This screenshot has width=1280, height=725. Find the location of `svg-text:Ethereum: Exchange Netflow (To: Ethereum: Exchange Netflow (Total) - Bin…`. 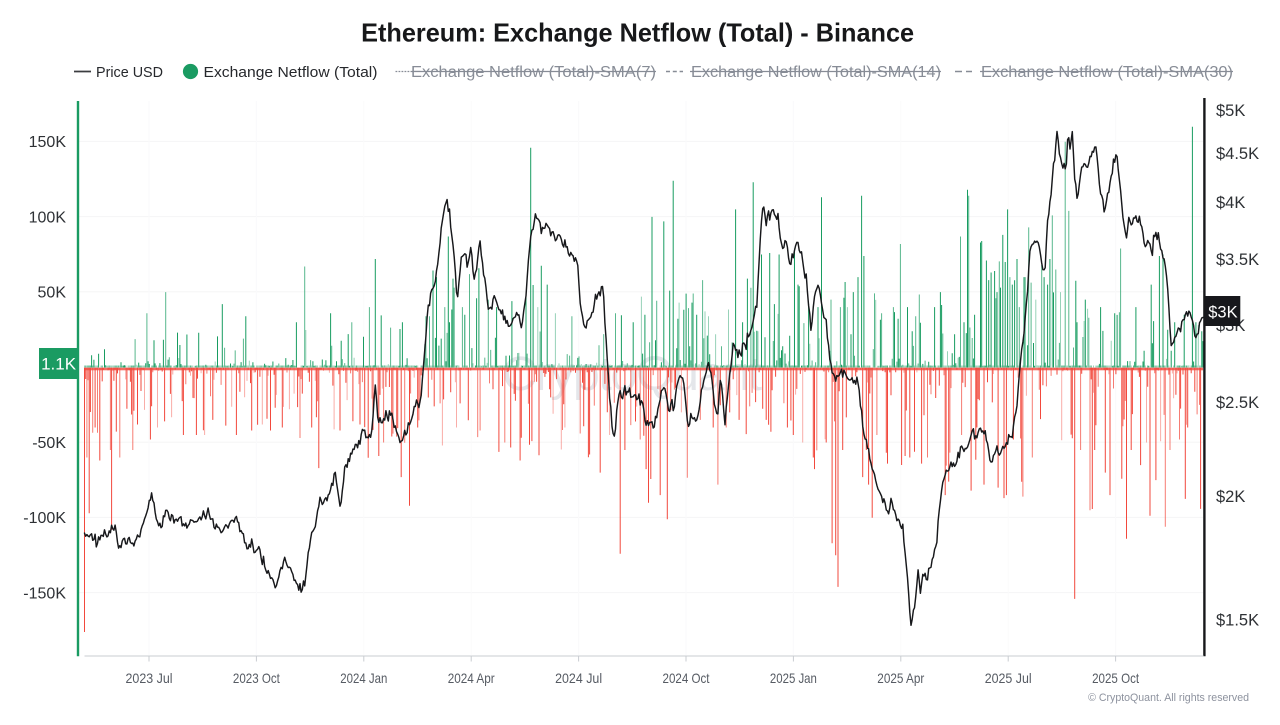

svg-text:Ethereum: Exchange Netflow (To: Ethereum: Exchange Netflow (Total) - Bin… is located at coordinates (637, 33).